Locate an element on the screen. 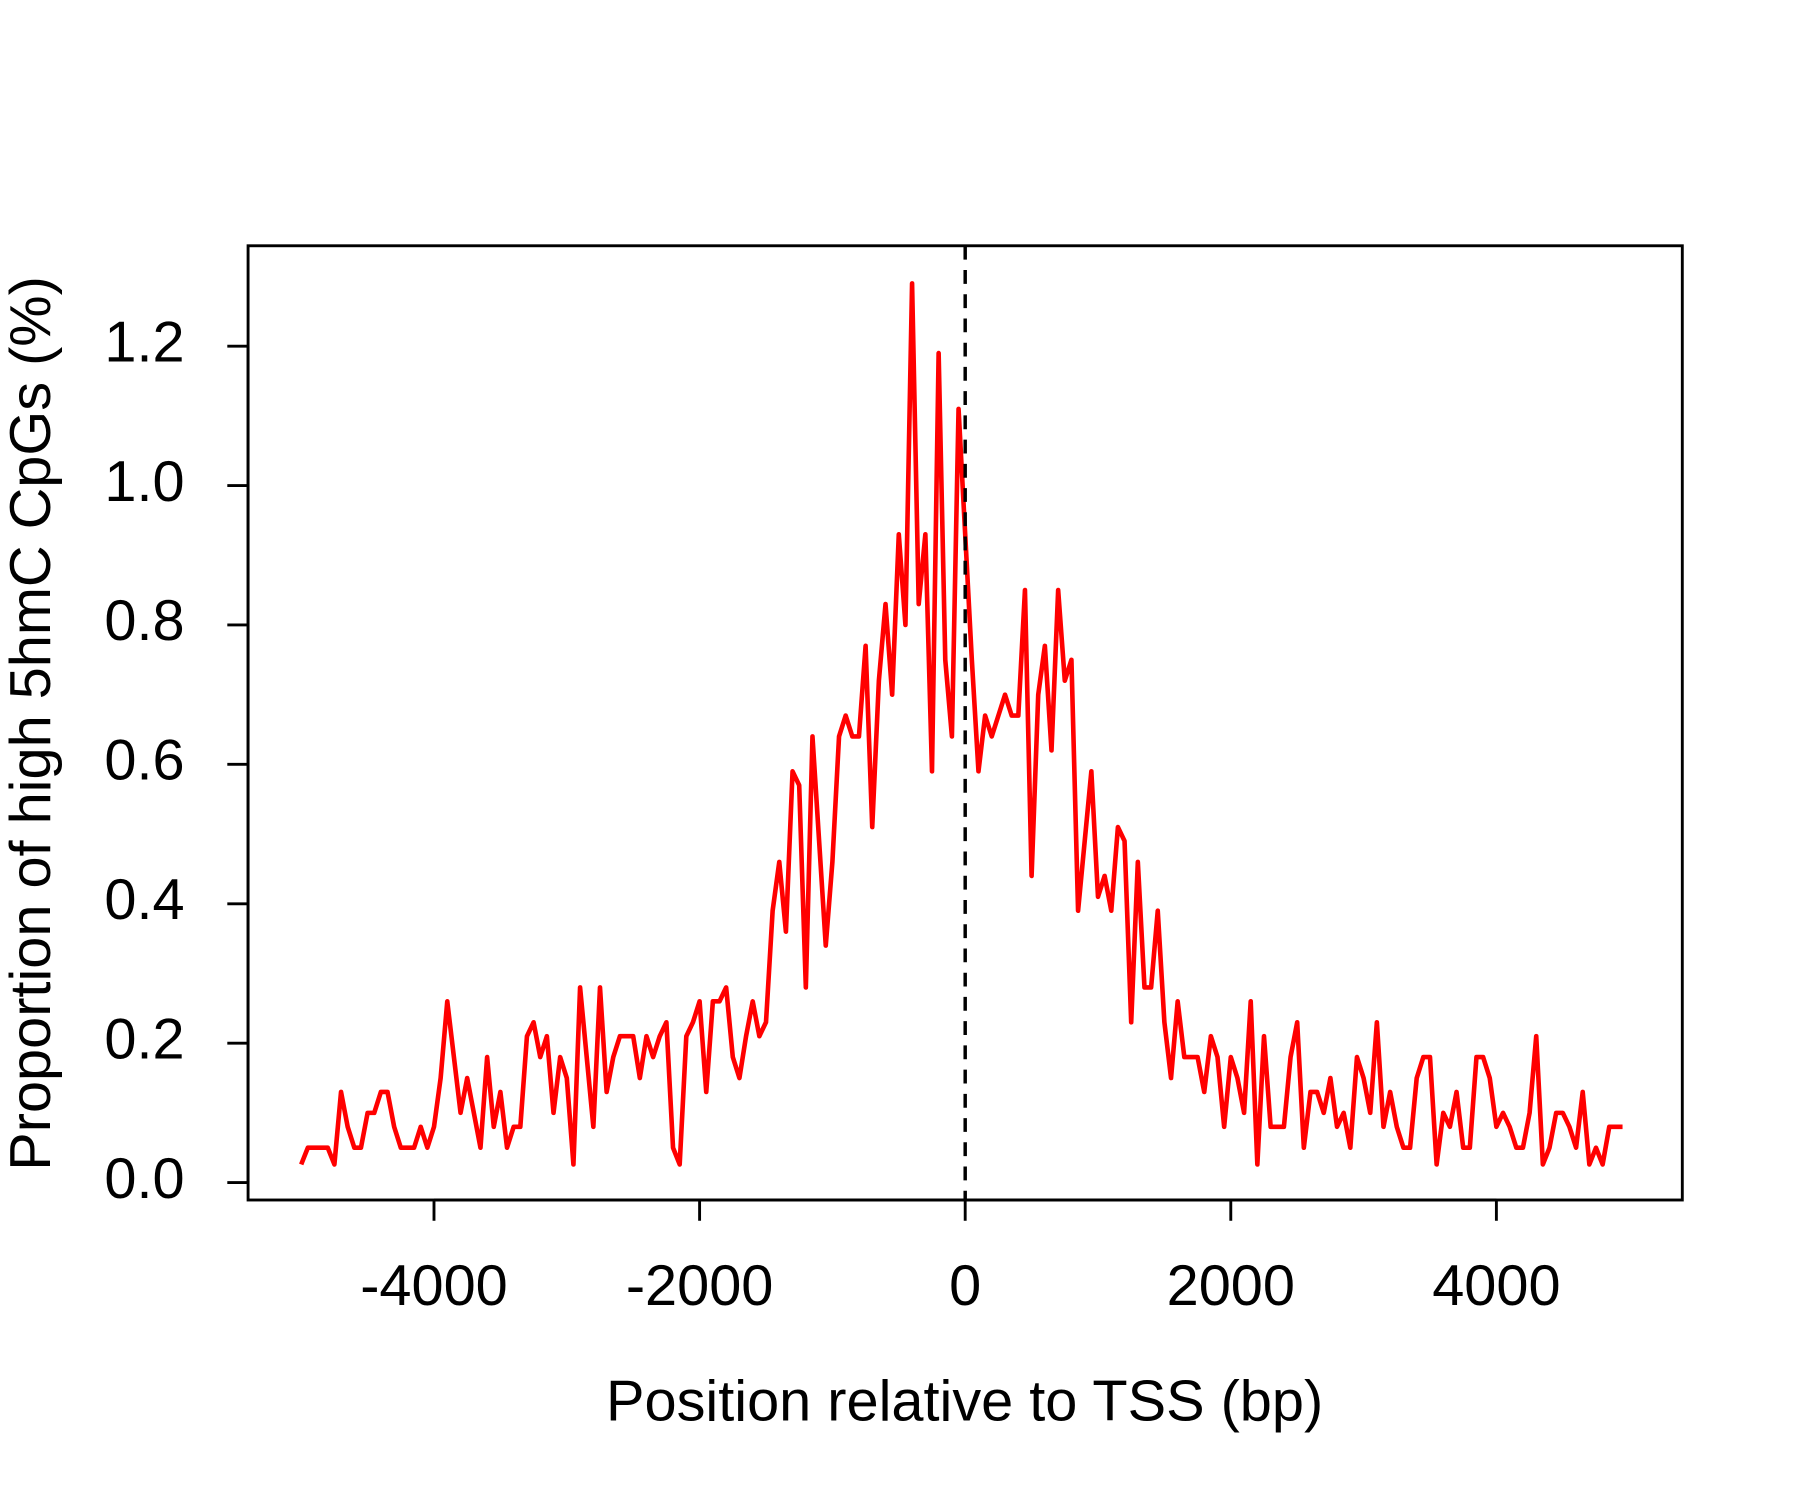  x-tick-label: 2000 is located at coordinates (1231, 1286).